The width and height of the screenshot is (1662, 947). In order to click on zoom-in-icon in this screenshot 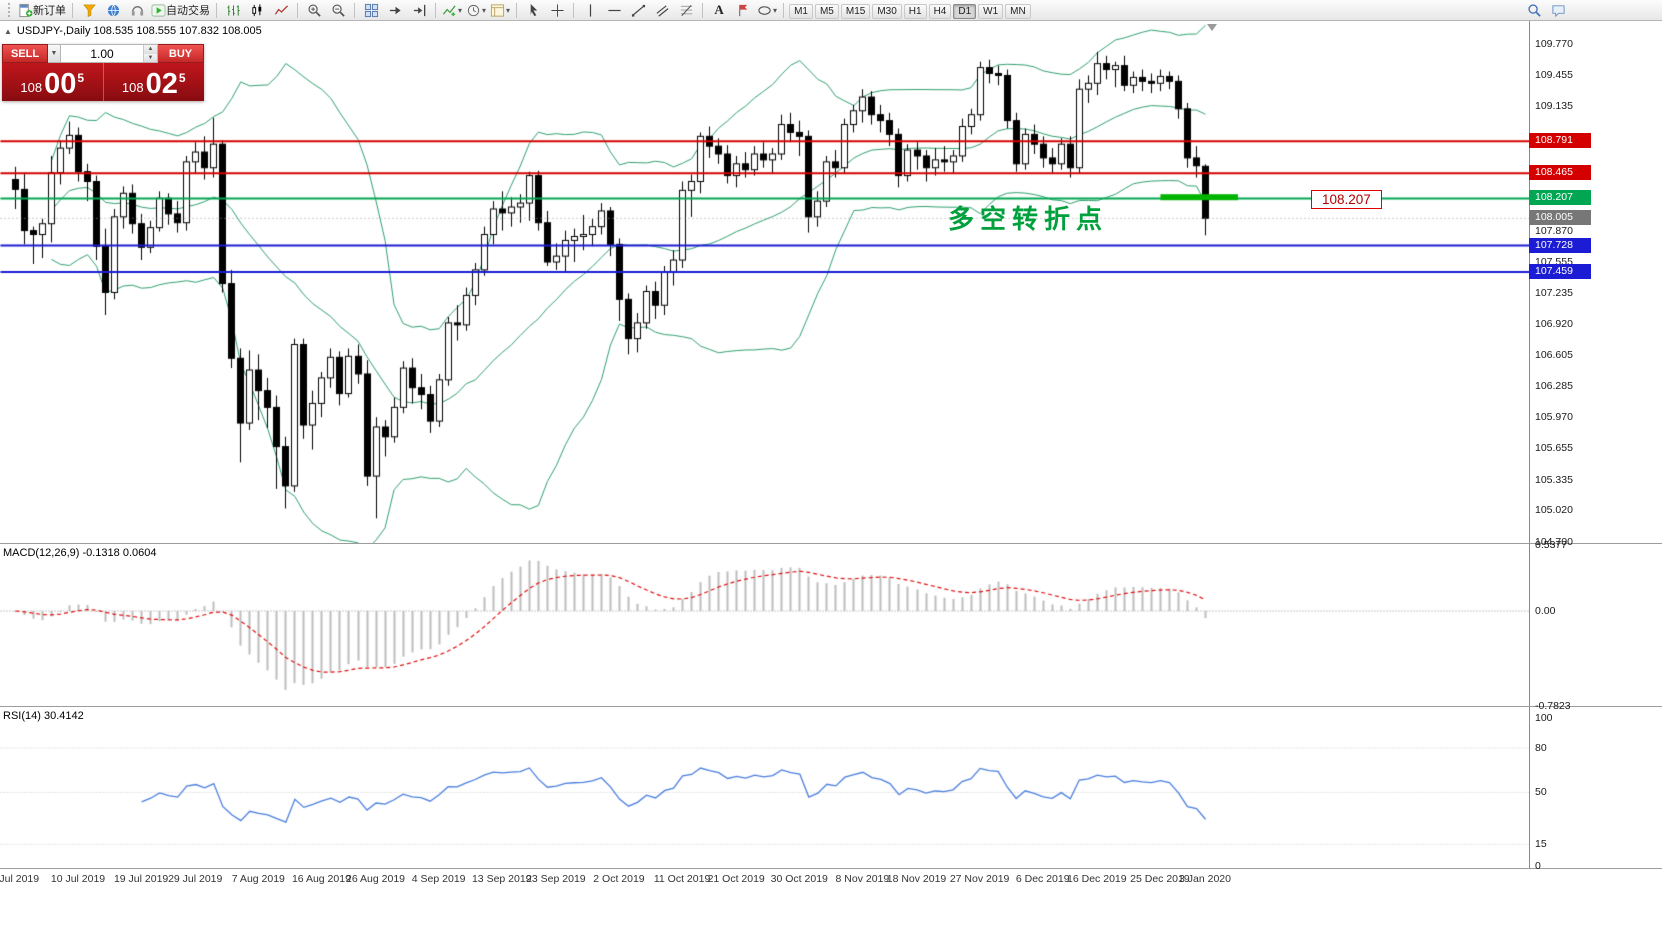, I will do `click(314, 10)`.